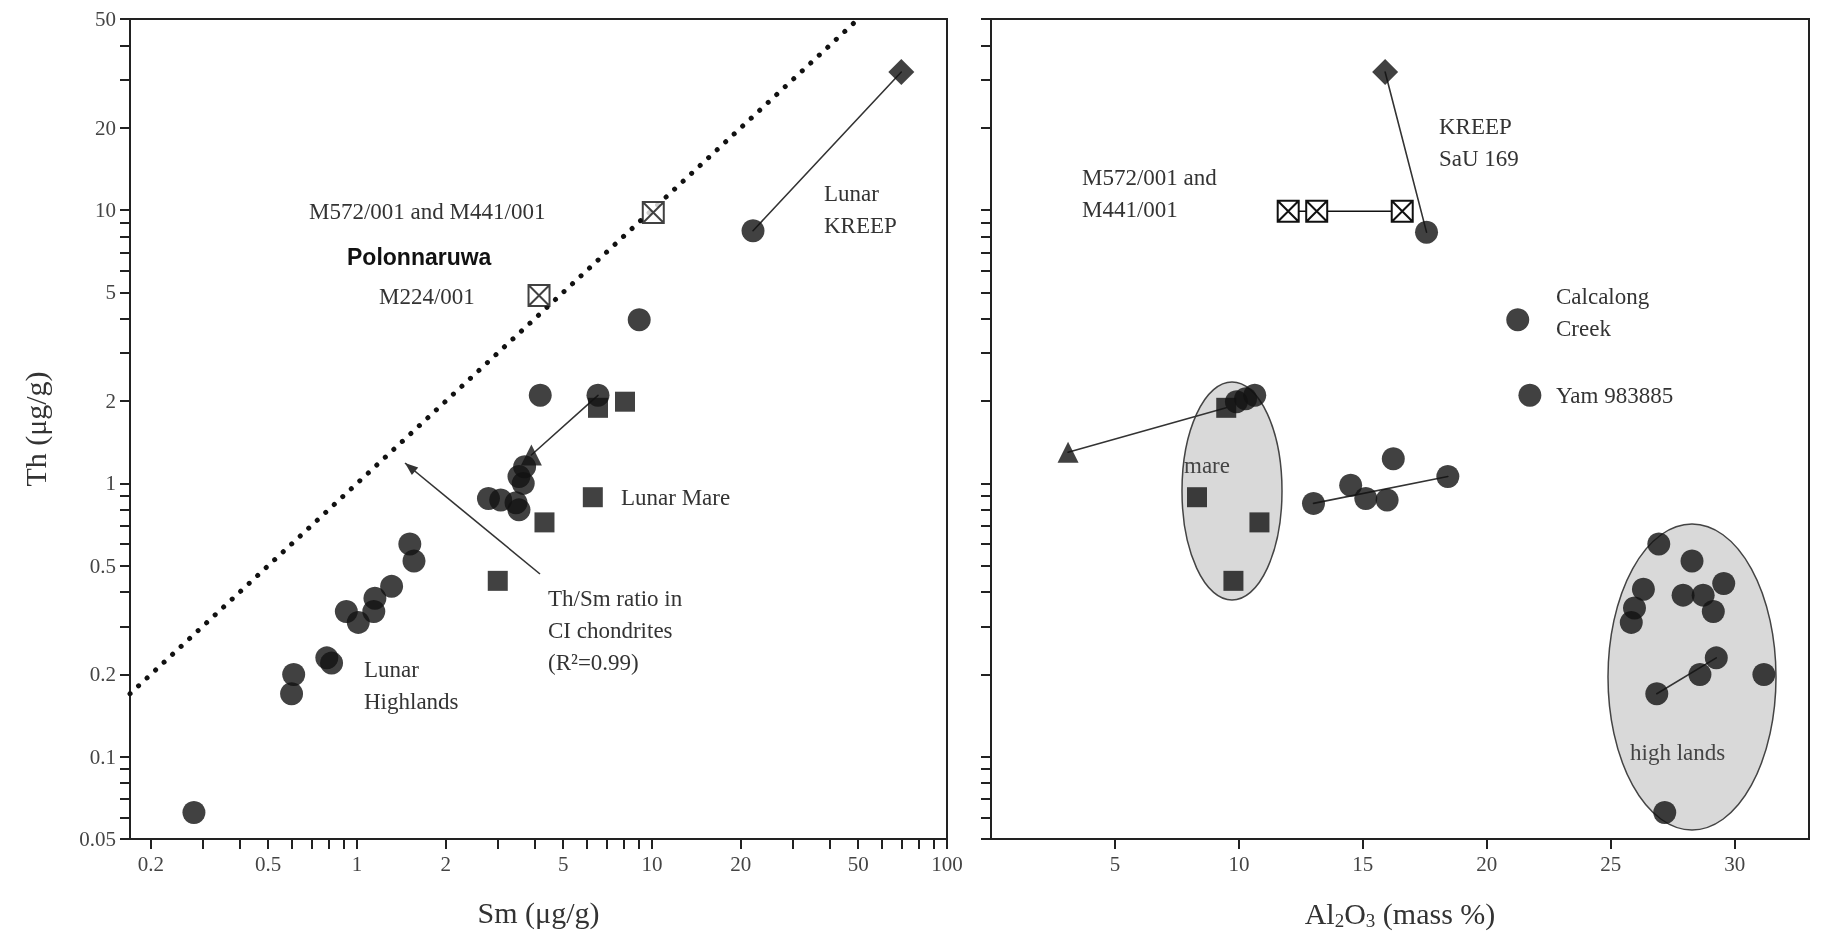 The image size is (1829, 950). Describe the element at coordinates (1479, 142) in the screenshot. I see `annotation: KREEP SaU 169` at that location.